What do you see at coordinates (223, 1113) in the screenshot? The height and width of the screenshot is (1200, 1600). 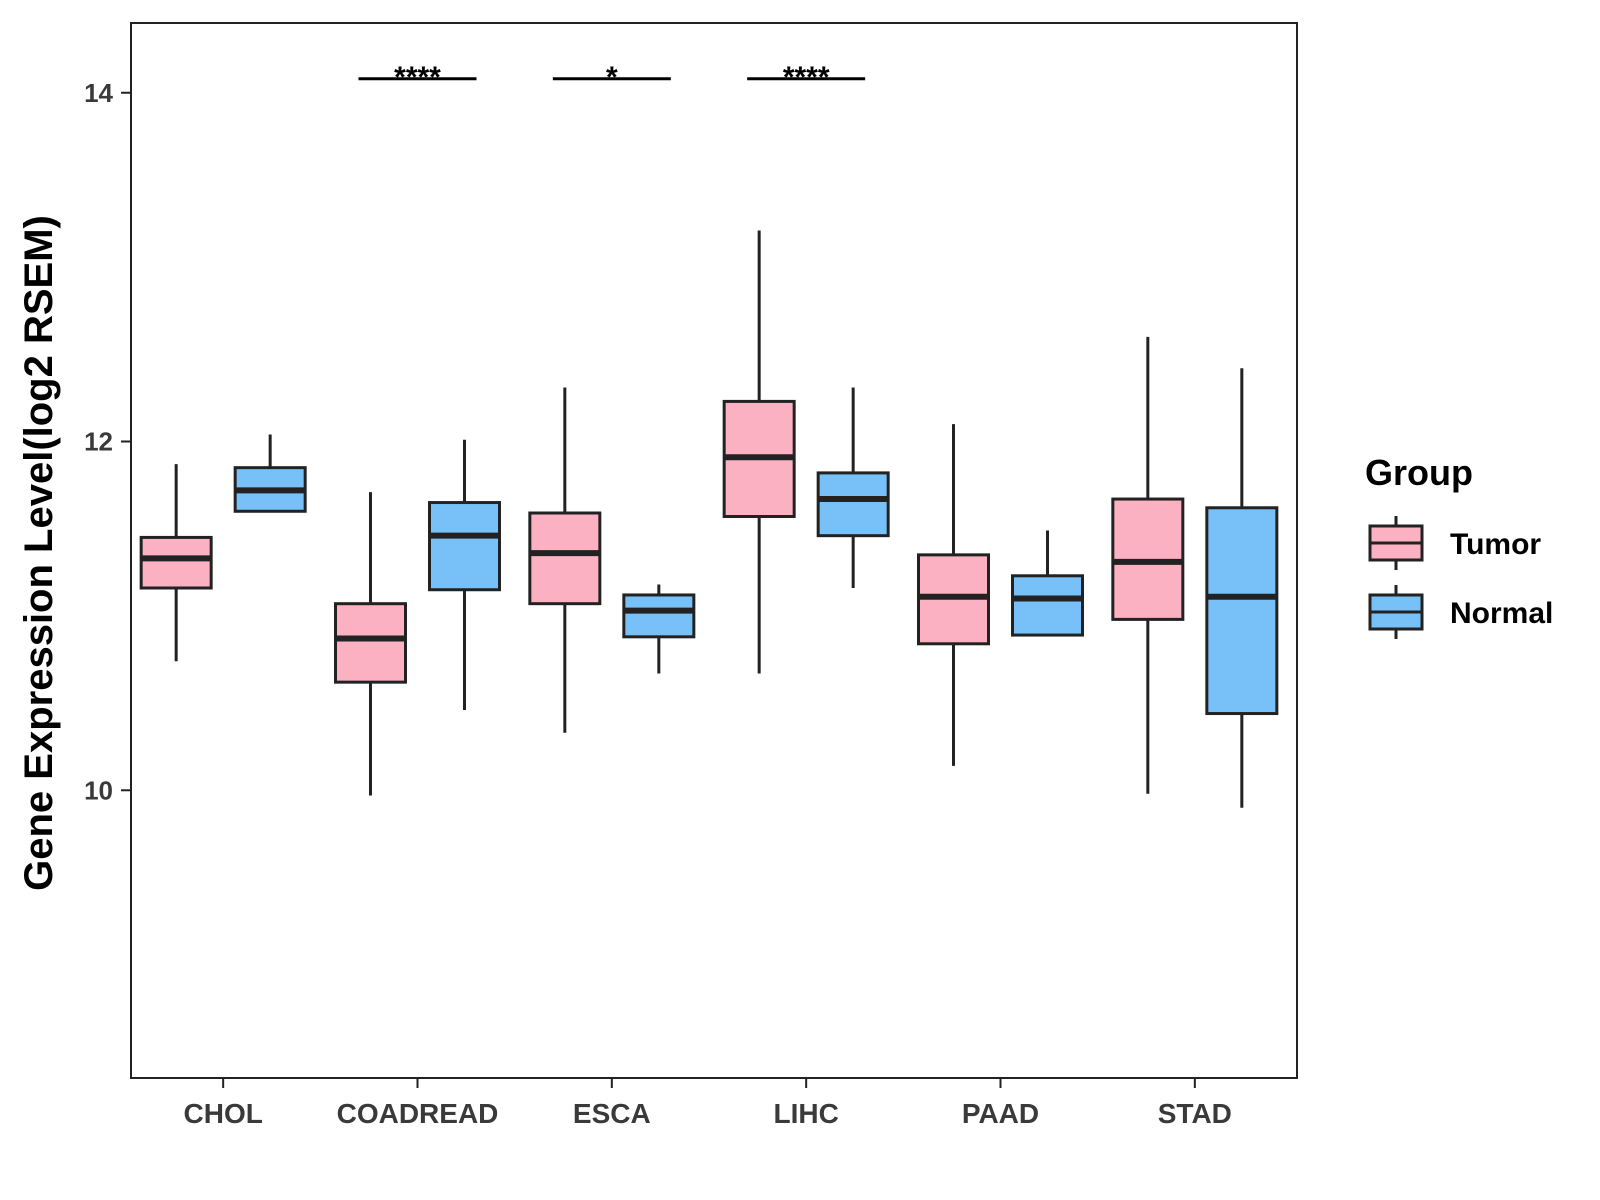 I see `x-tick-label: CHOL` at bounding box center [223, 1113].